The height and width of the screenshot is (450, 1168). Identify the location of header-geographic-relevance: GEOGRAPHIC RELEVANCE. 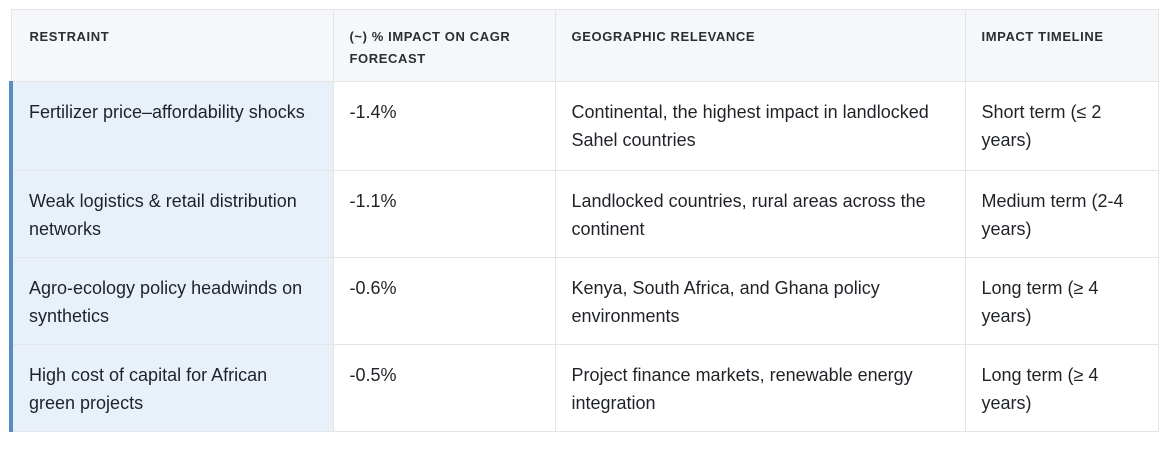
(760, 45).